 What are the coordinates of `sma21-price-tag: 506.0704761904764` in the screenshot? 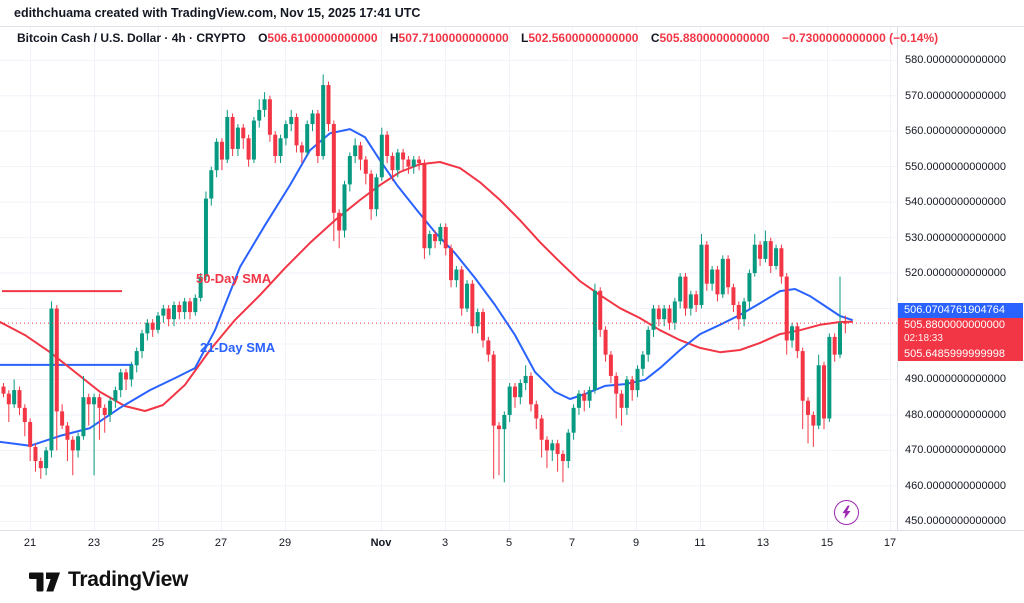 It's located at (960, 310).